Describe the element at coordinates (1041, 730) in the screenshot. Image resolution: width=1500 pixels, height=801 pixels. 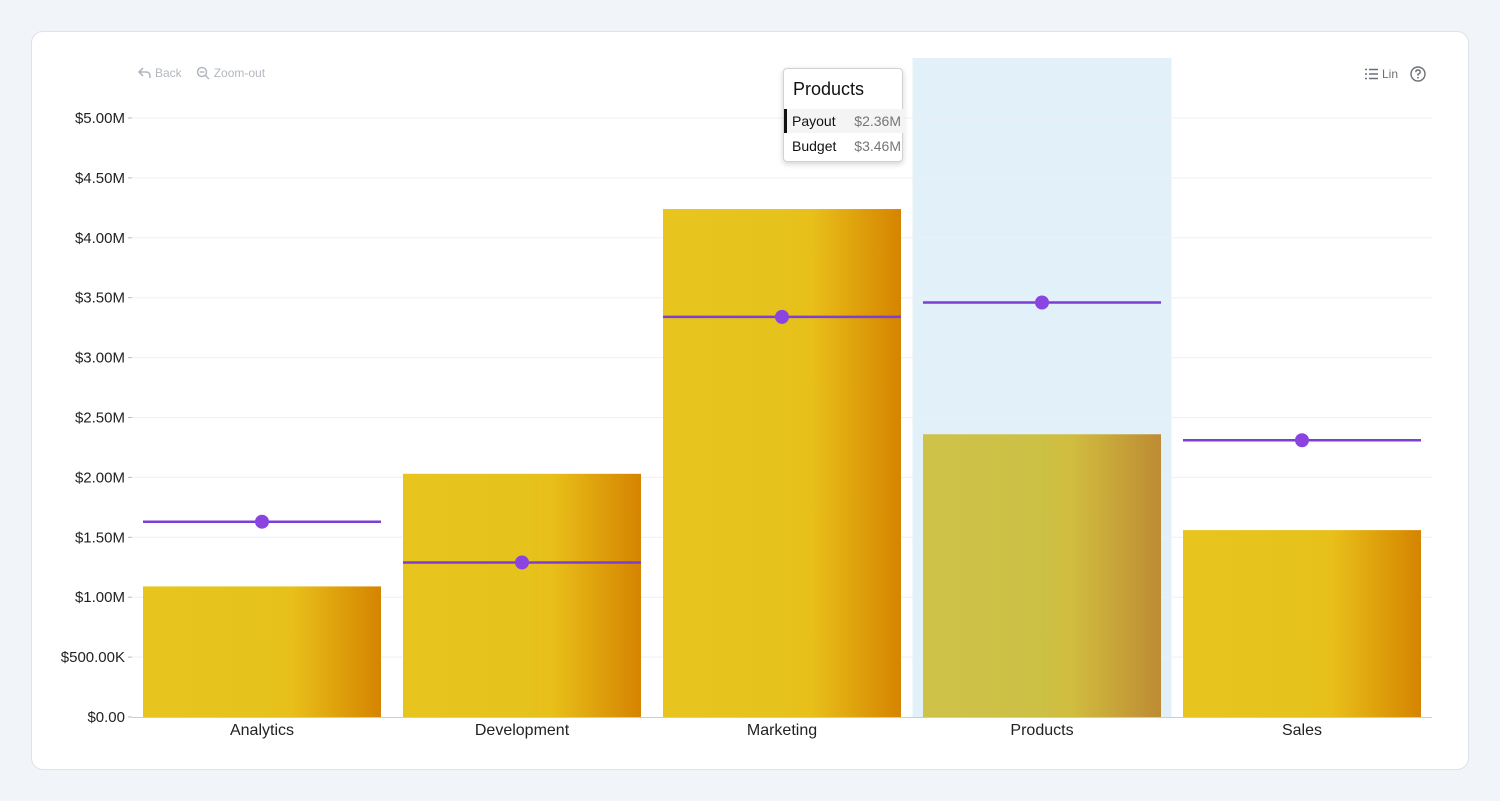
I see `x-category-label: Products` at that location.